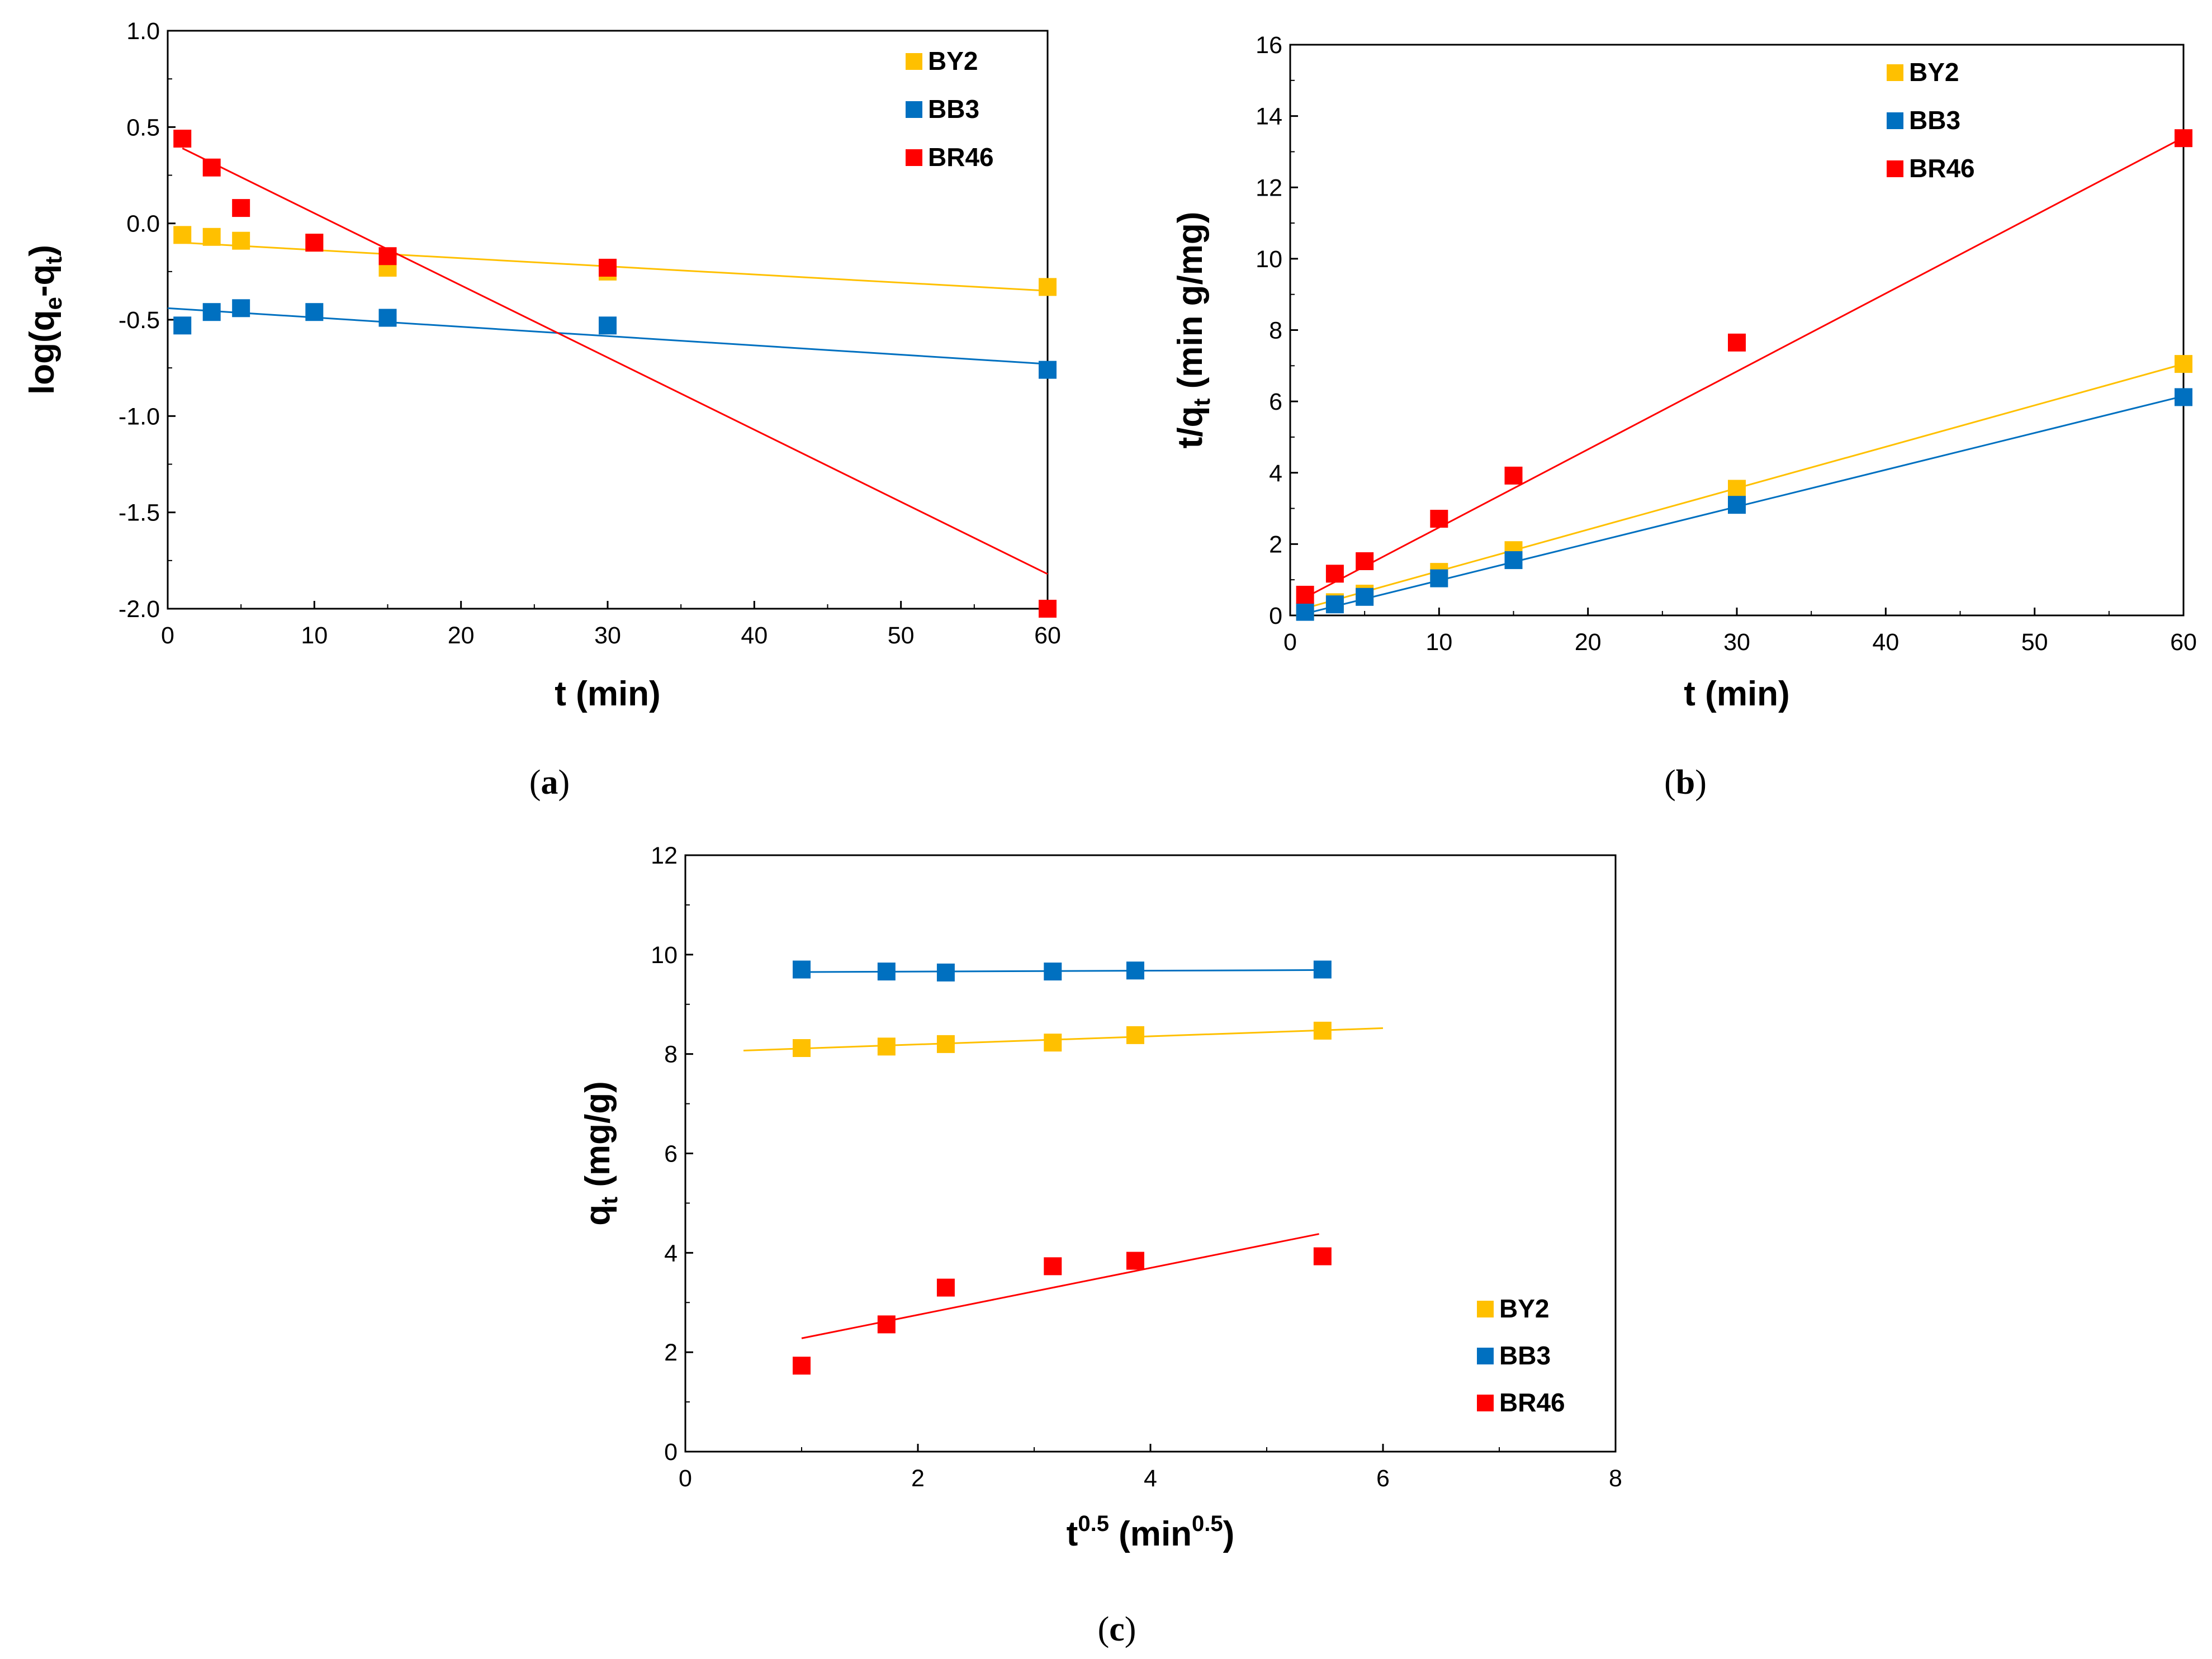 This screenshot has height=1659, width=2212. Describe the element at coordinates (1934, 120) in the screenshot. I see `legend-label-bb3: BB3` at that location.